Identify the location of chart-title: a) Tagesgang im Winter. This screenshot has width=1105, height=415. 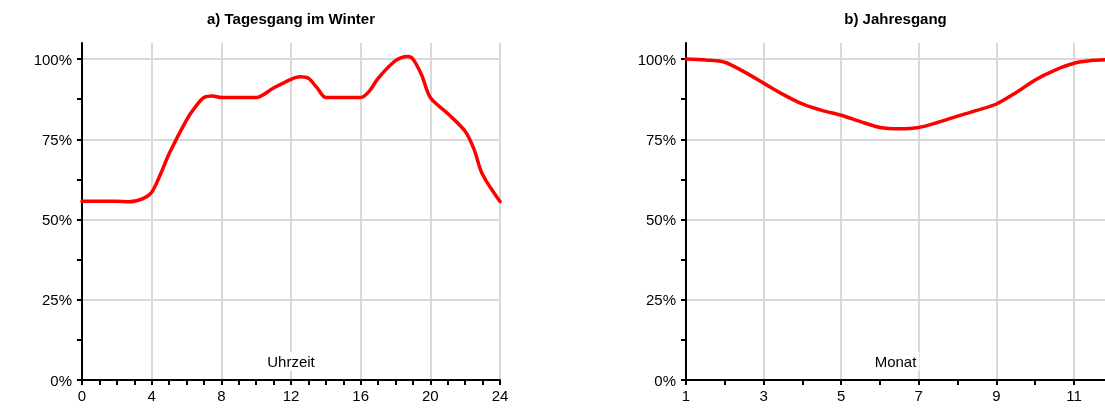
(291, 18).